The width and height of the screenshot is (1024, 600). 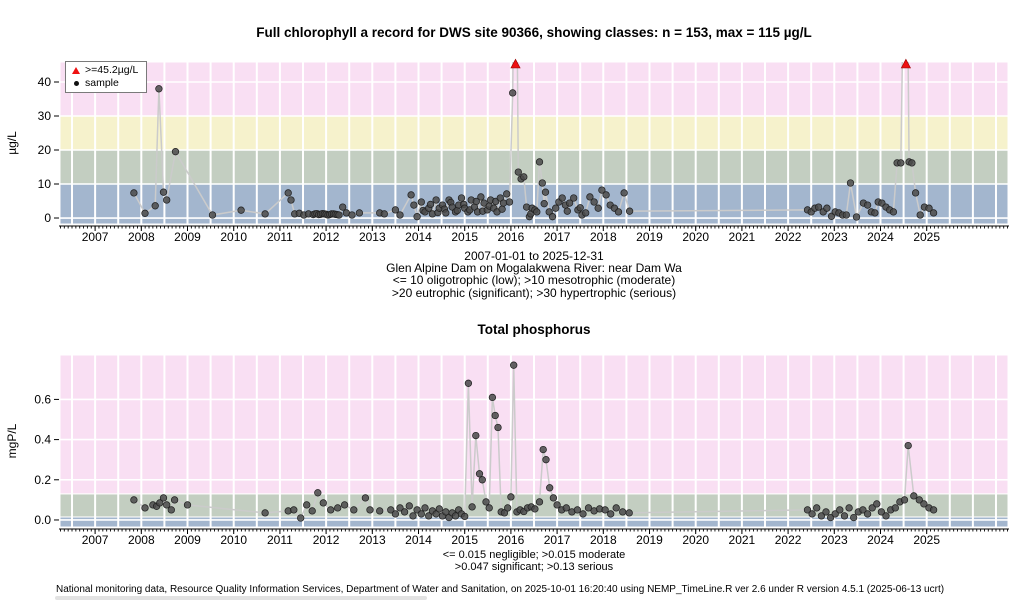 What do you see at coordinates (12, 440) in the screenshot?
I see `phosphorus-y-axis-label: mgP/L` at bounding box center [12, 440].